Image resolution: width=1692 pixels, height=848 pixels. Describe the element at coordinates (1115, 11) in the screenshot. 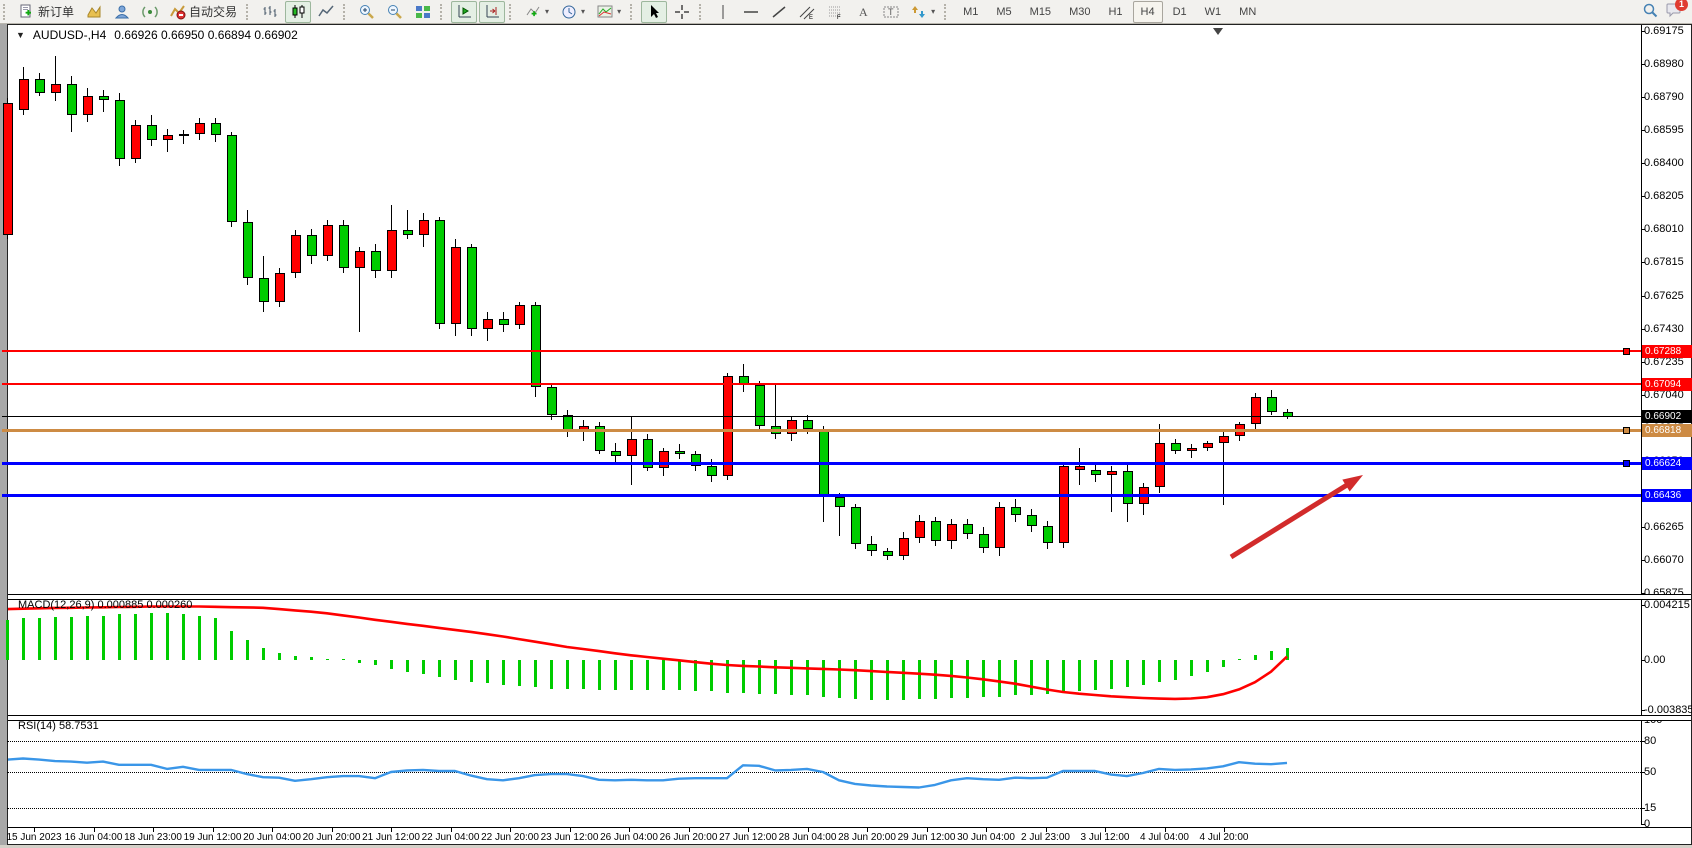

I see `timeframe-h1-button: H1` at that location.